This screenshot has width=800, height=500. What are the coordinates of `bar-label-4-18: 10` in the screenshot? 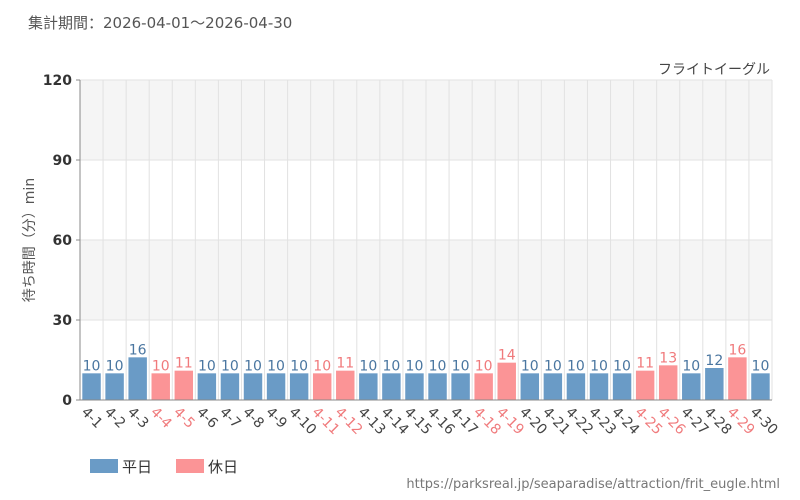 It's located at (484, 366).